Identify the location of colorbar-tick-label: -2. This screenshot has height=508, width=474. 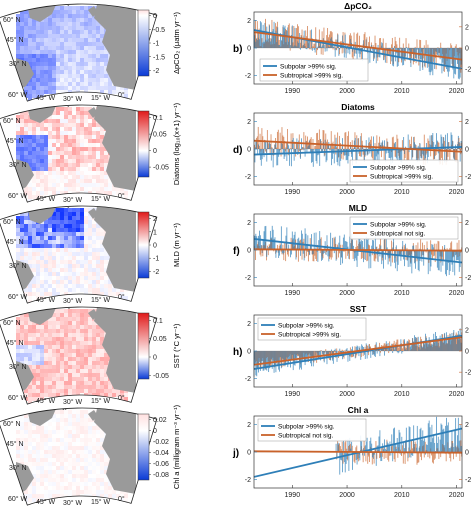
(156, 272).